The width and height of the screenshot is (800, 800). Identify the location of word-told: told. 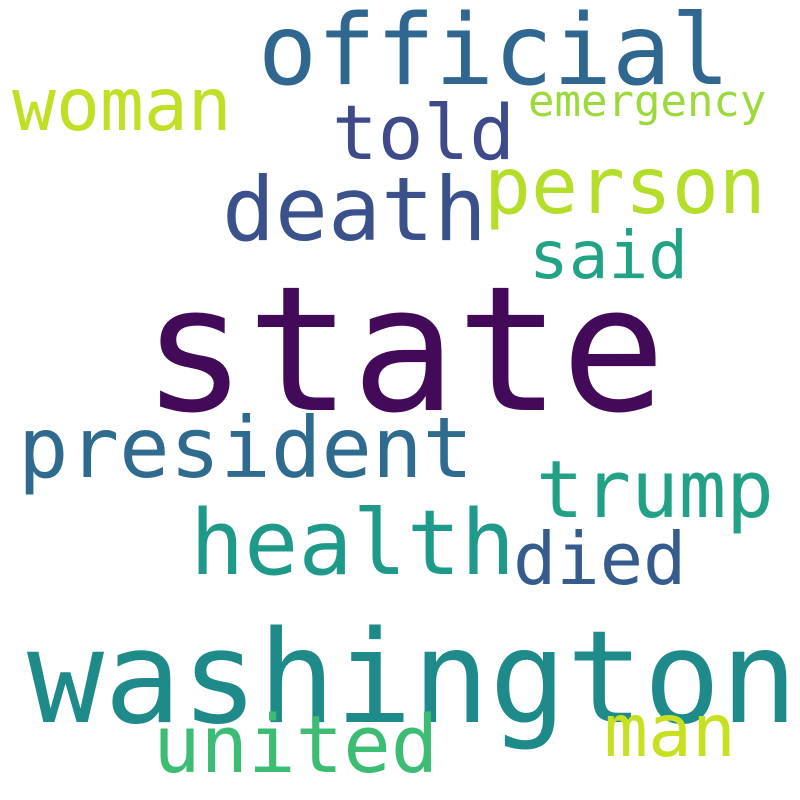
(424, 132).